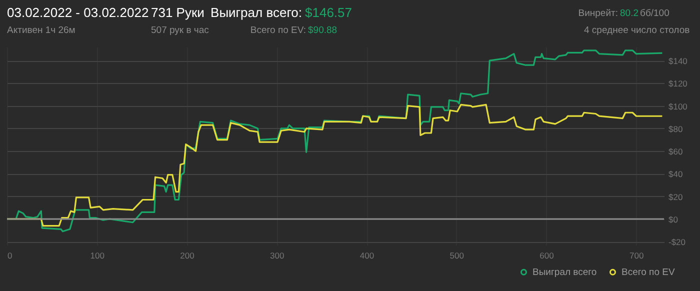 This screenshot has height=291, width=700. What do you see at coordinates (323, 30) in the screenshot?
I see `text: $90.88` at bounding box center [323, 30].